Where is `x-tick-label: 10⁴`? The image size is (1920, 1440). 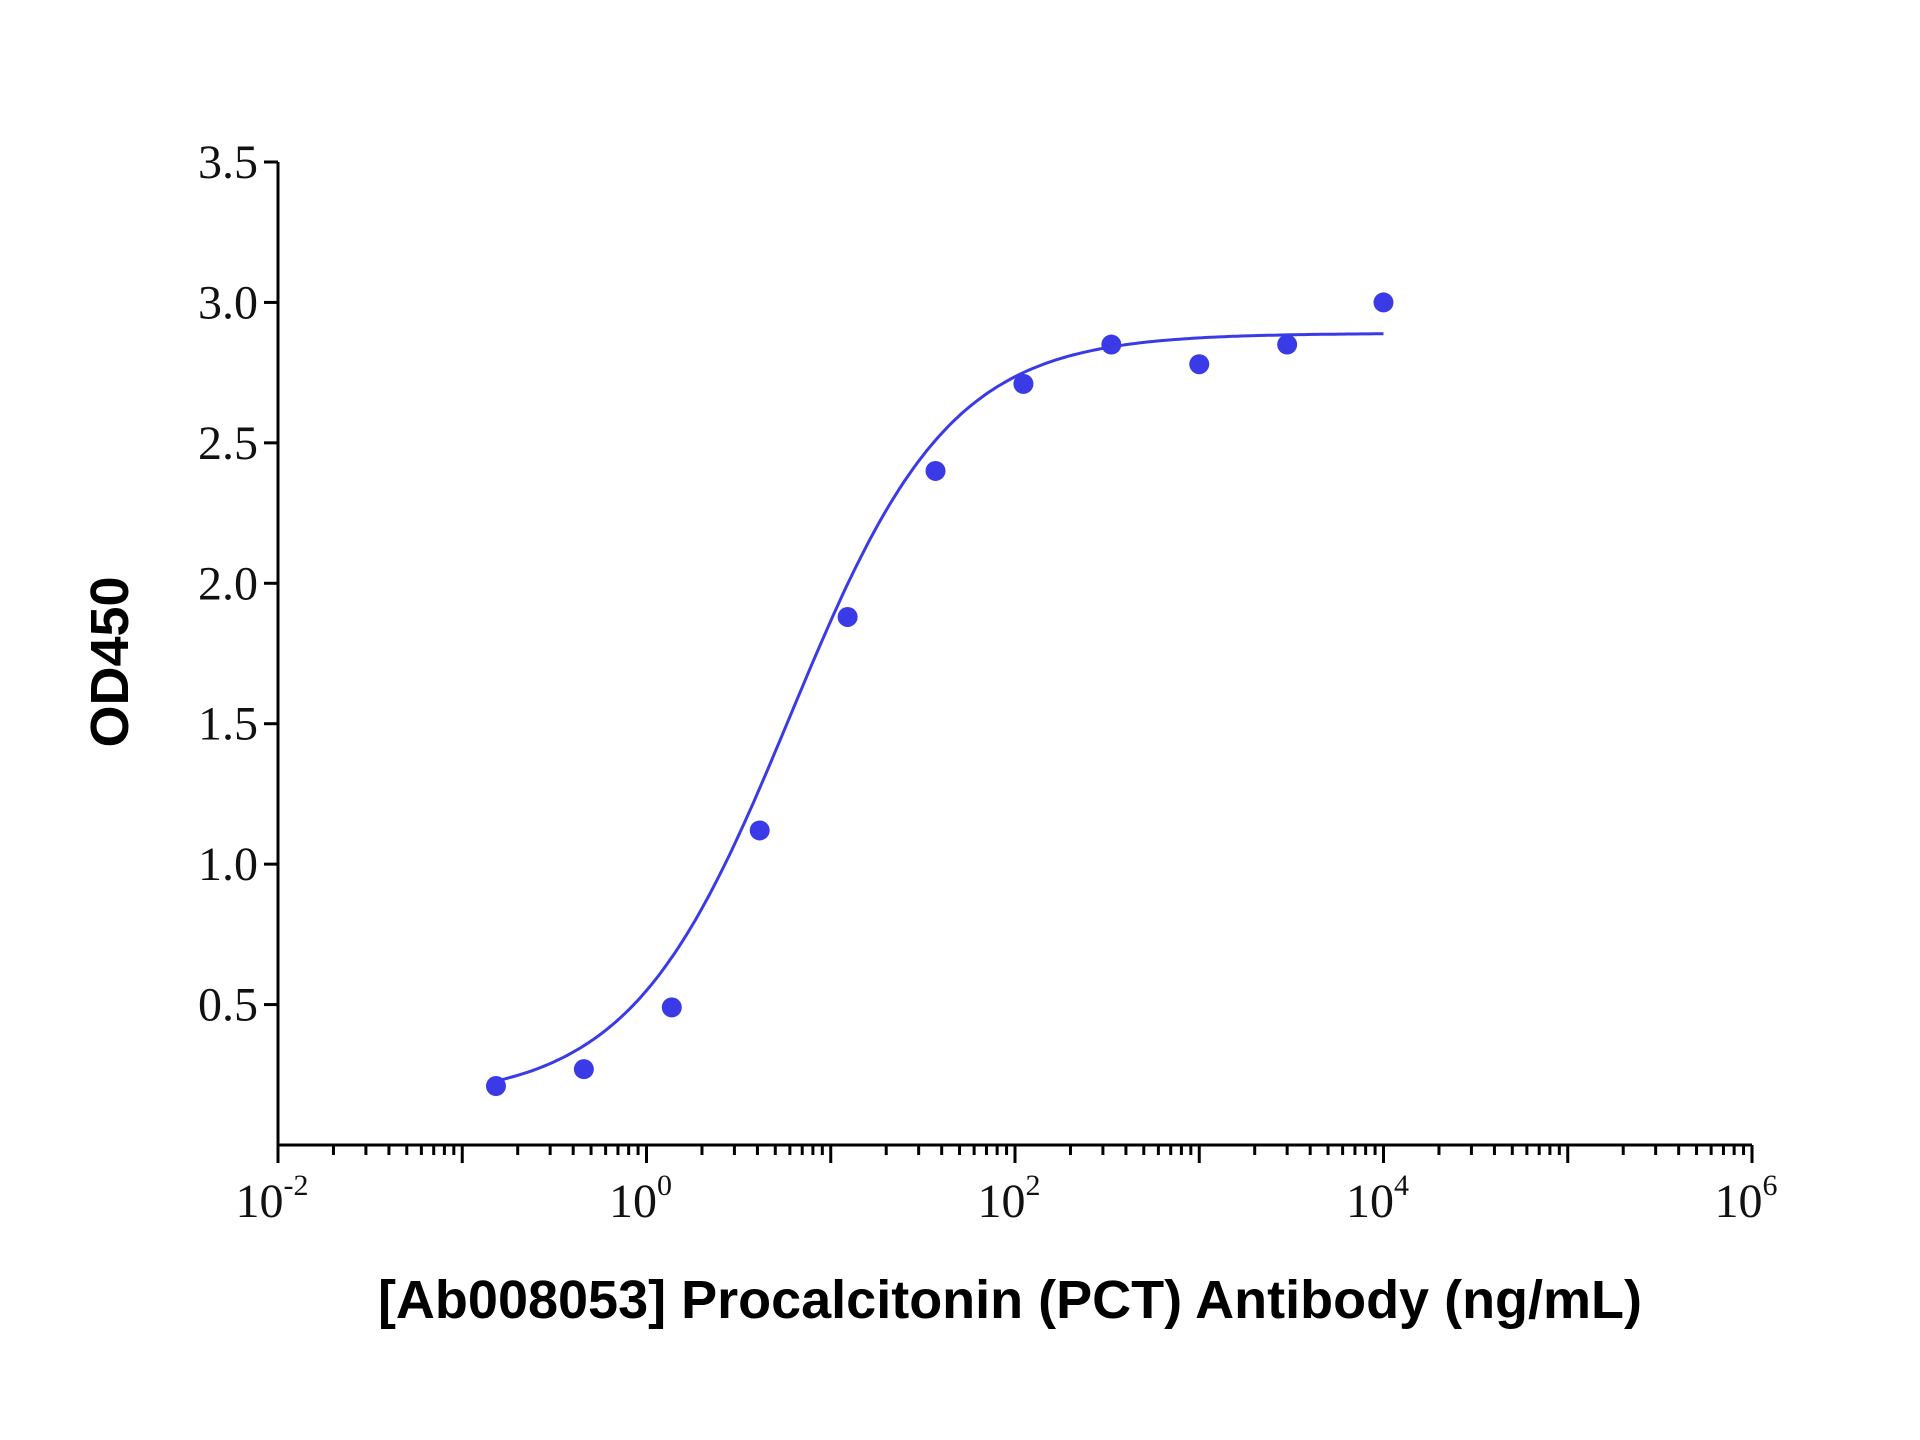
x-tick-label: 10⁴ is located at coordinates (1377, 1198).